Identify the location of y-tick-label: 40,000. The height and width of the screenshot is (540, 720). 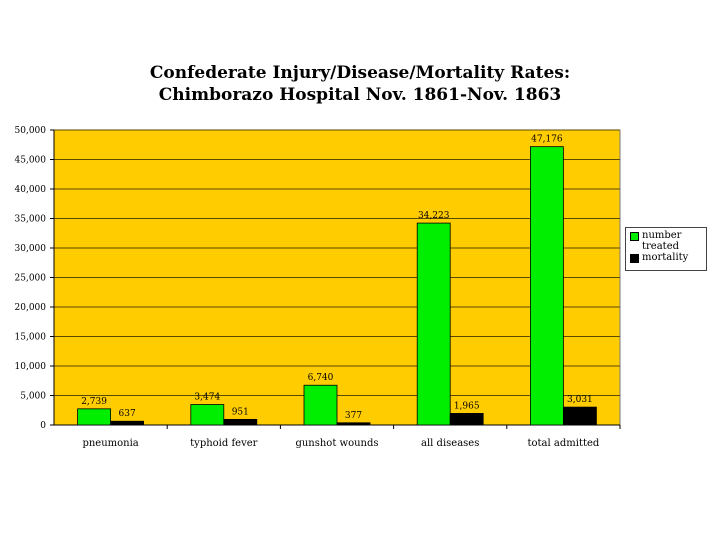
(31, 190).